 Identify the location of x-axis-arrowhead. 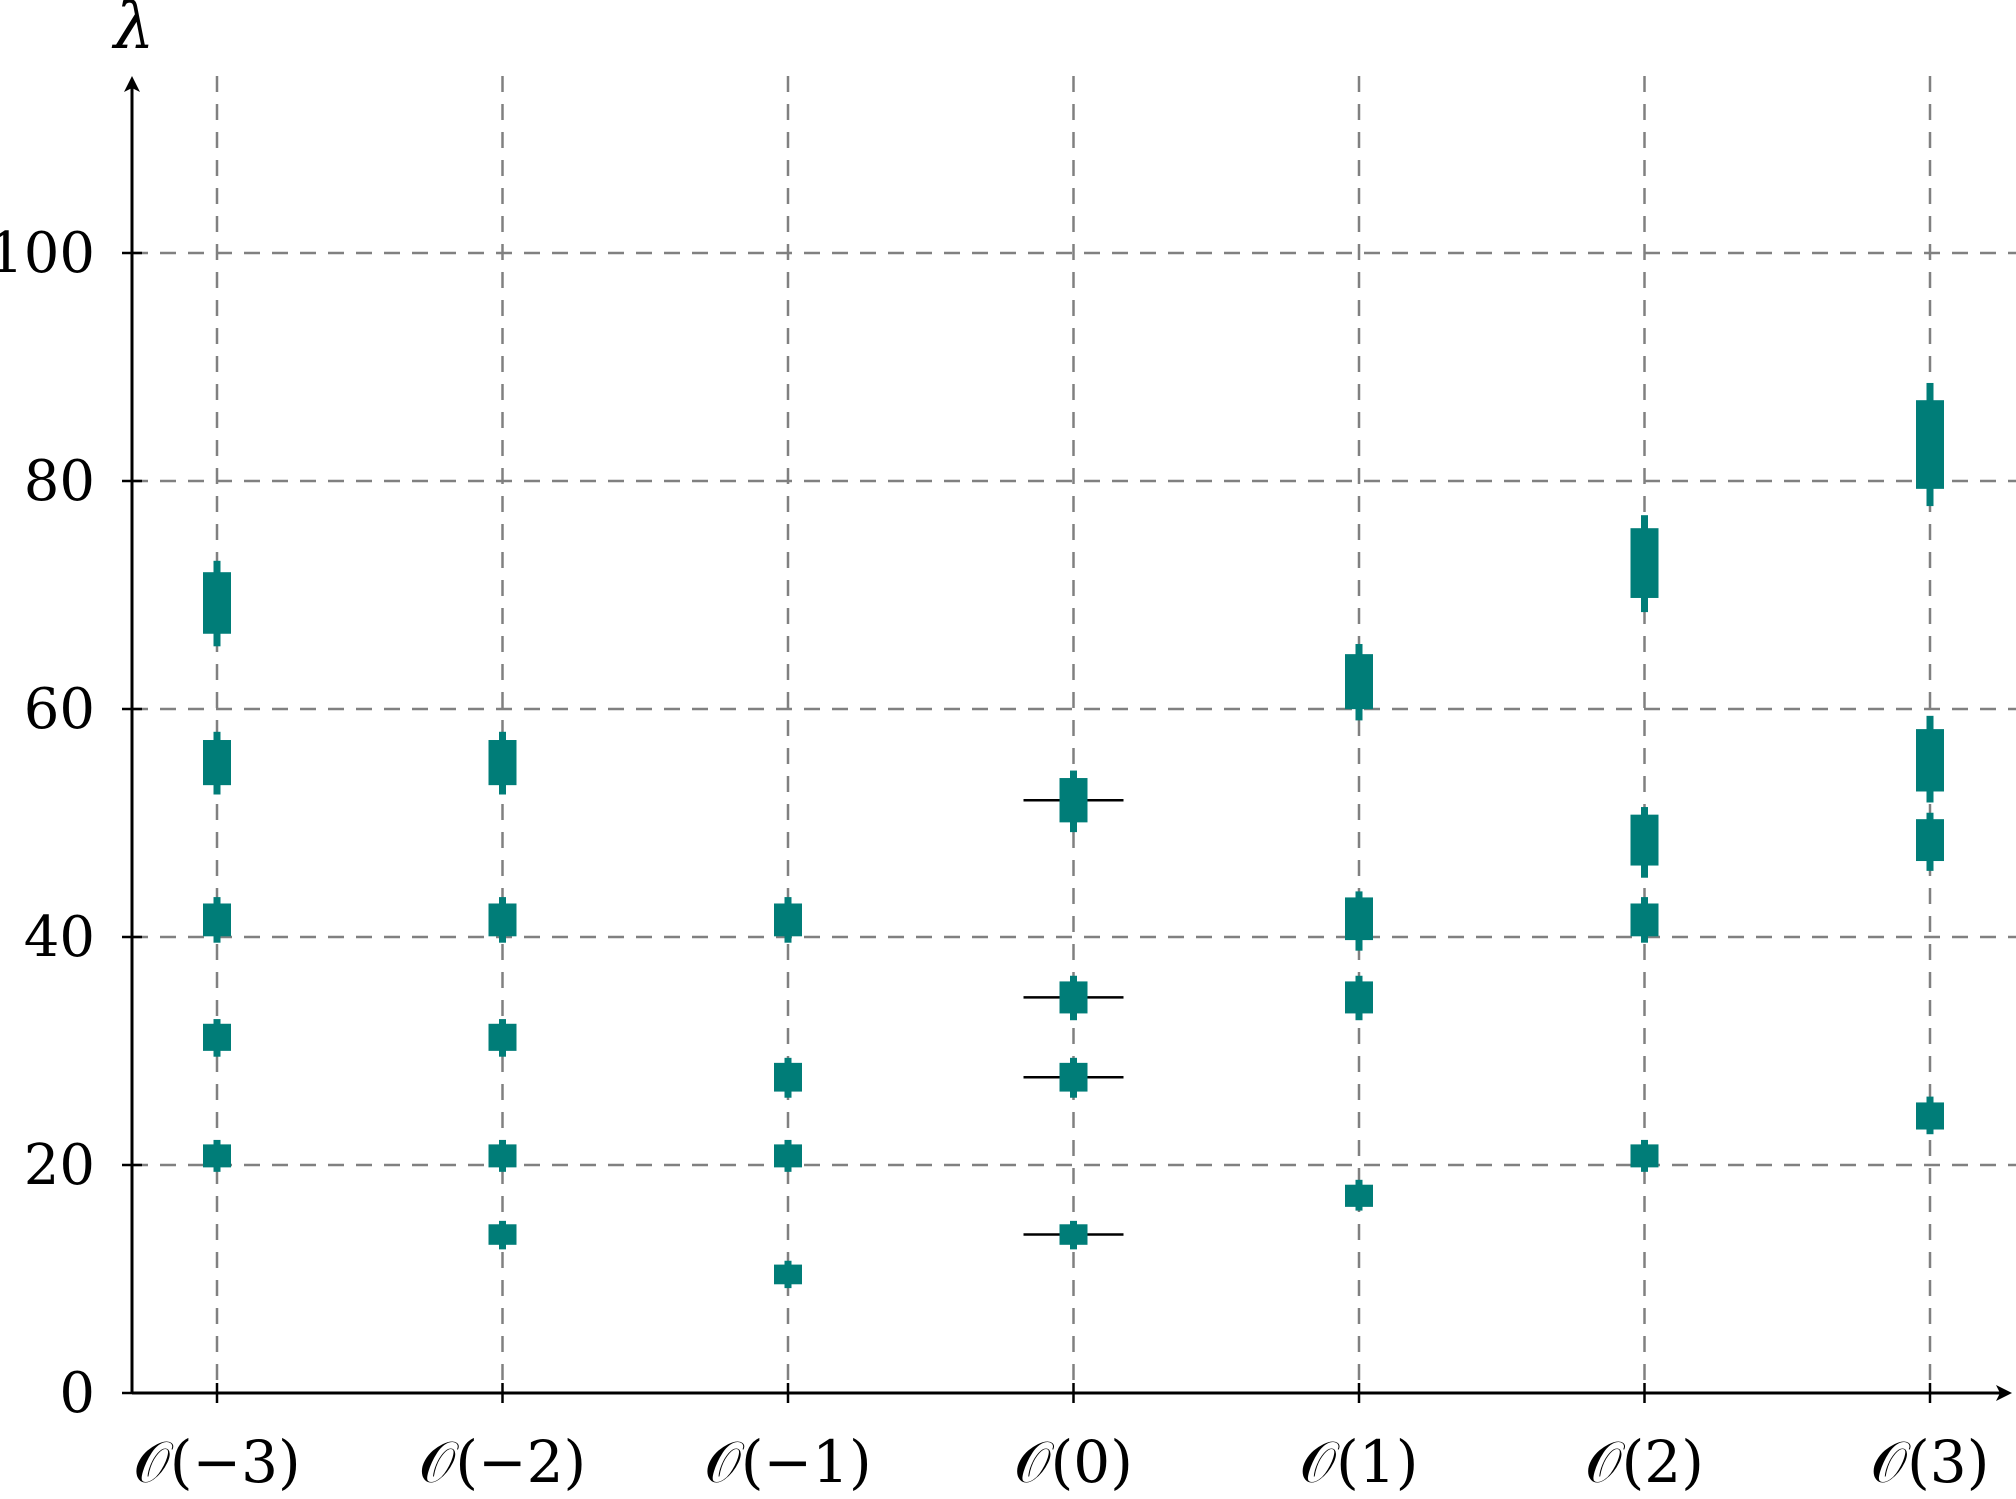
(2004, 1393).